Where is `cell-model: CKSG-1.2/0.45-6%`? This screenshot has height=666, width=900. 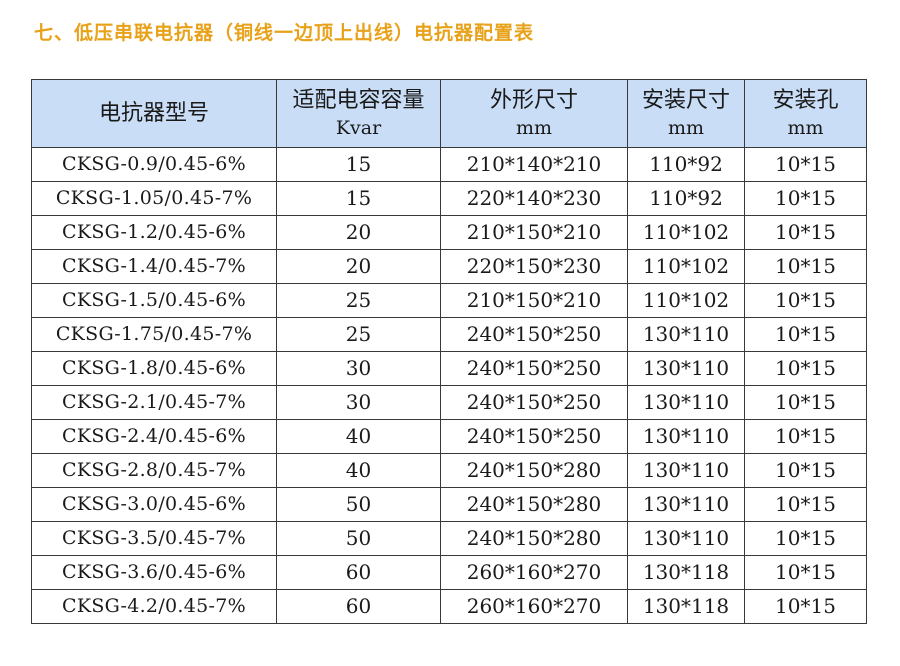
cell-model: CKSG-1.2/0.45-6% is located at coordinates (154, 232).